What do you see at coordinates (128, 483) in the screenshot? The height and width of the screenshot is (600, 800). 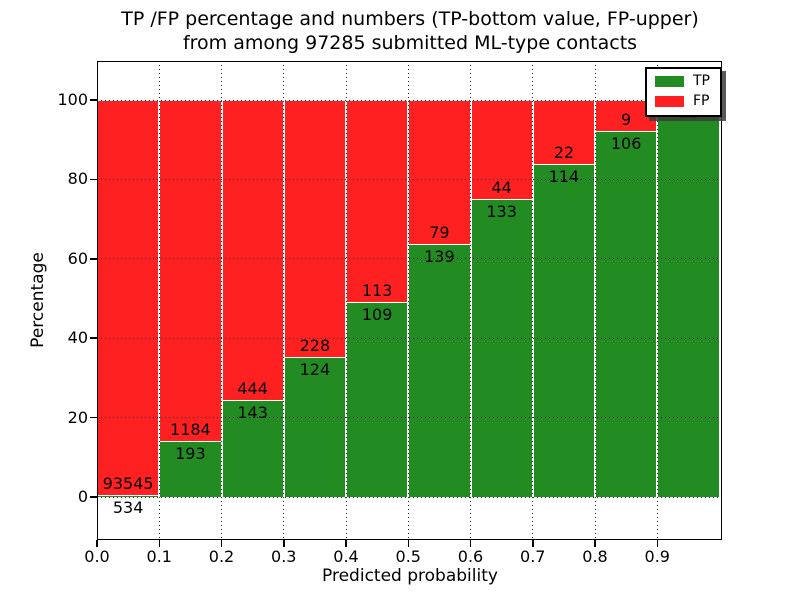 I see `fp-value-label: 93545` at bounding box center [128, 483].